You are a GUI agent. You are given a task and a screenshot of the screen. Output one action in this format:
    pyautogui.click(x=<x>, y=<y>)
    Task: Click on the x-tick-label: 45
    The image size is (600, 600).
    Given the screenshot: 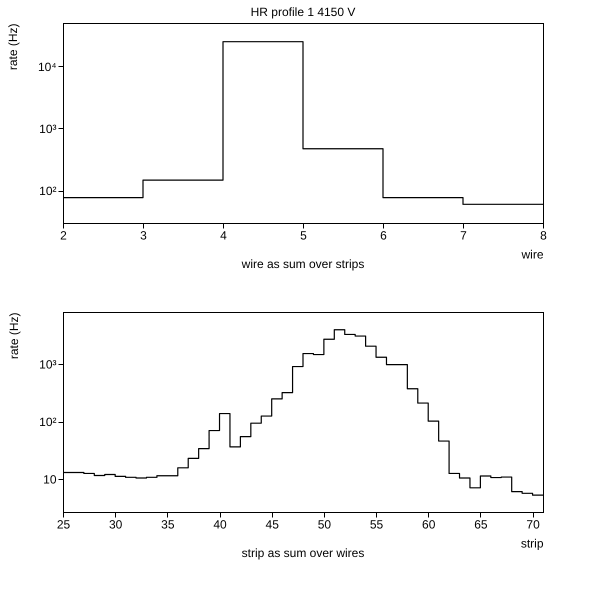 What is the action you would take?
    pyautogui.click(x=273, y=525)
    